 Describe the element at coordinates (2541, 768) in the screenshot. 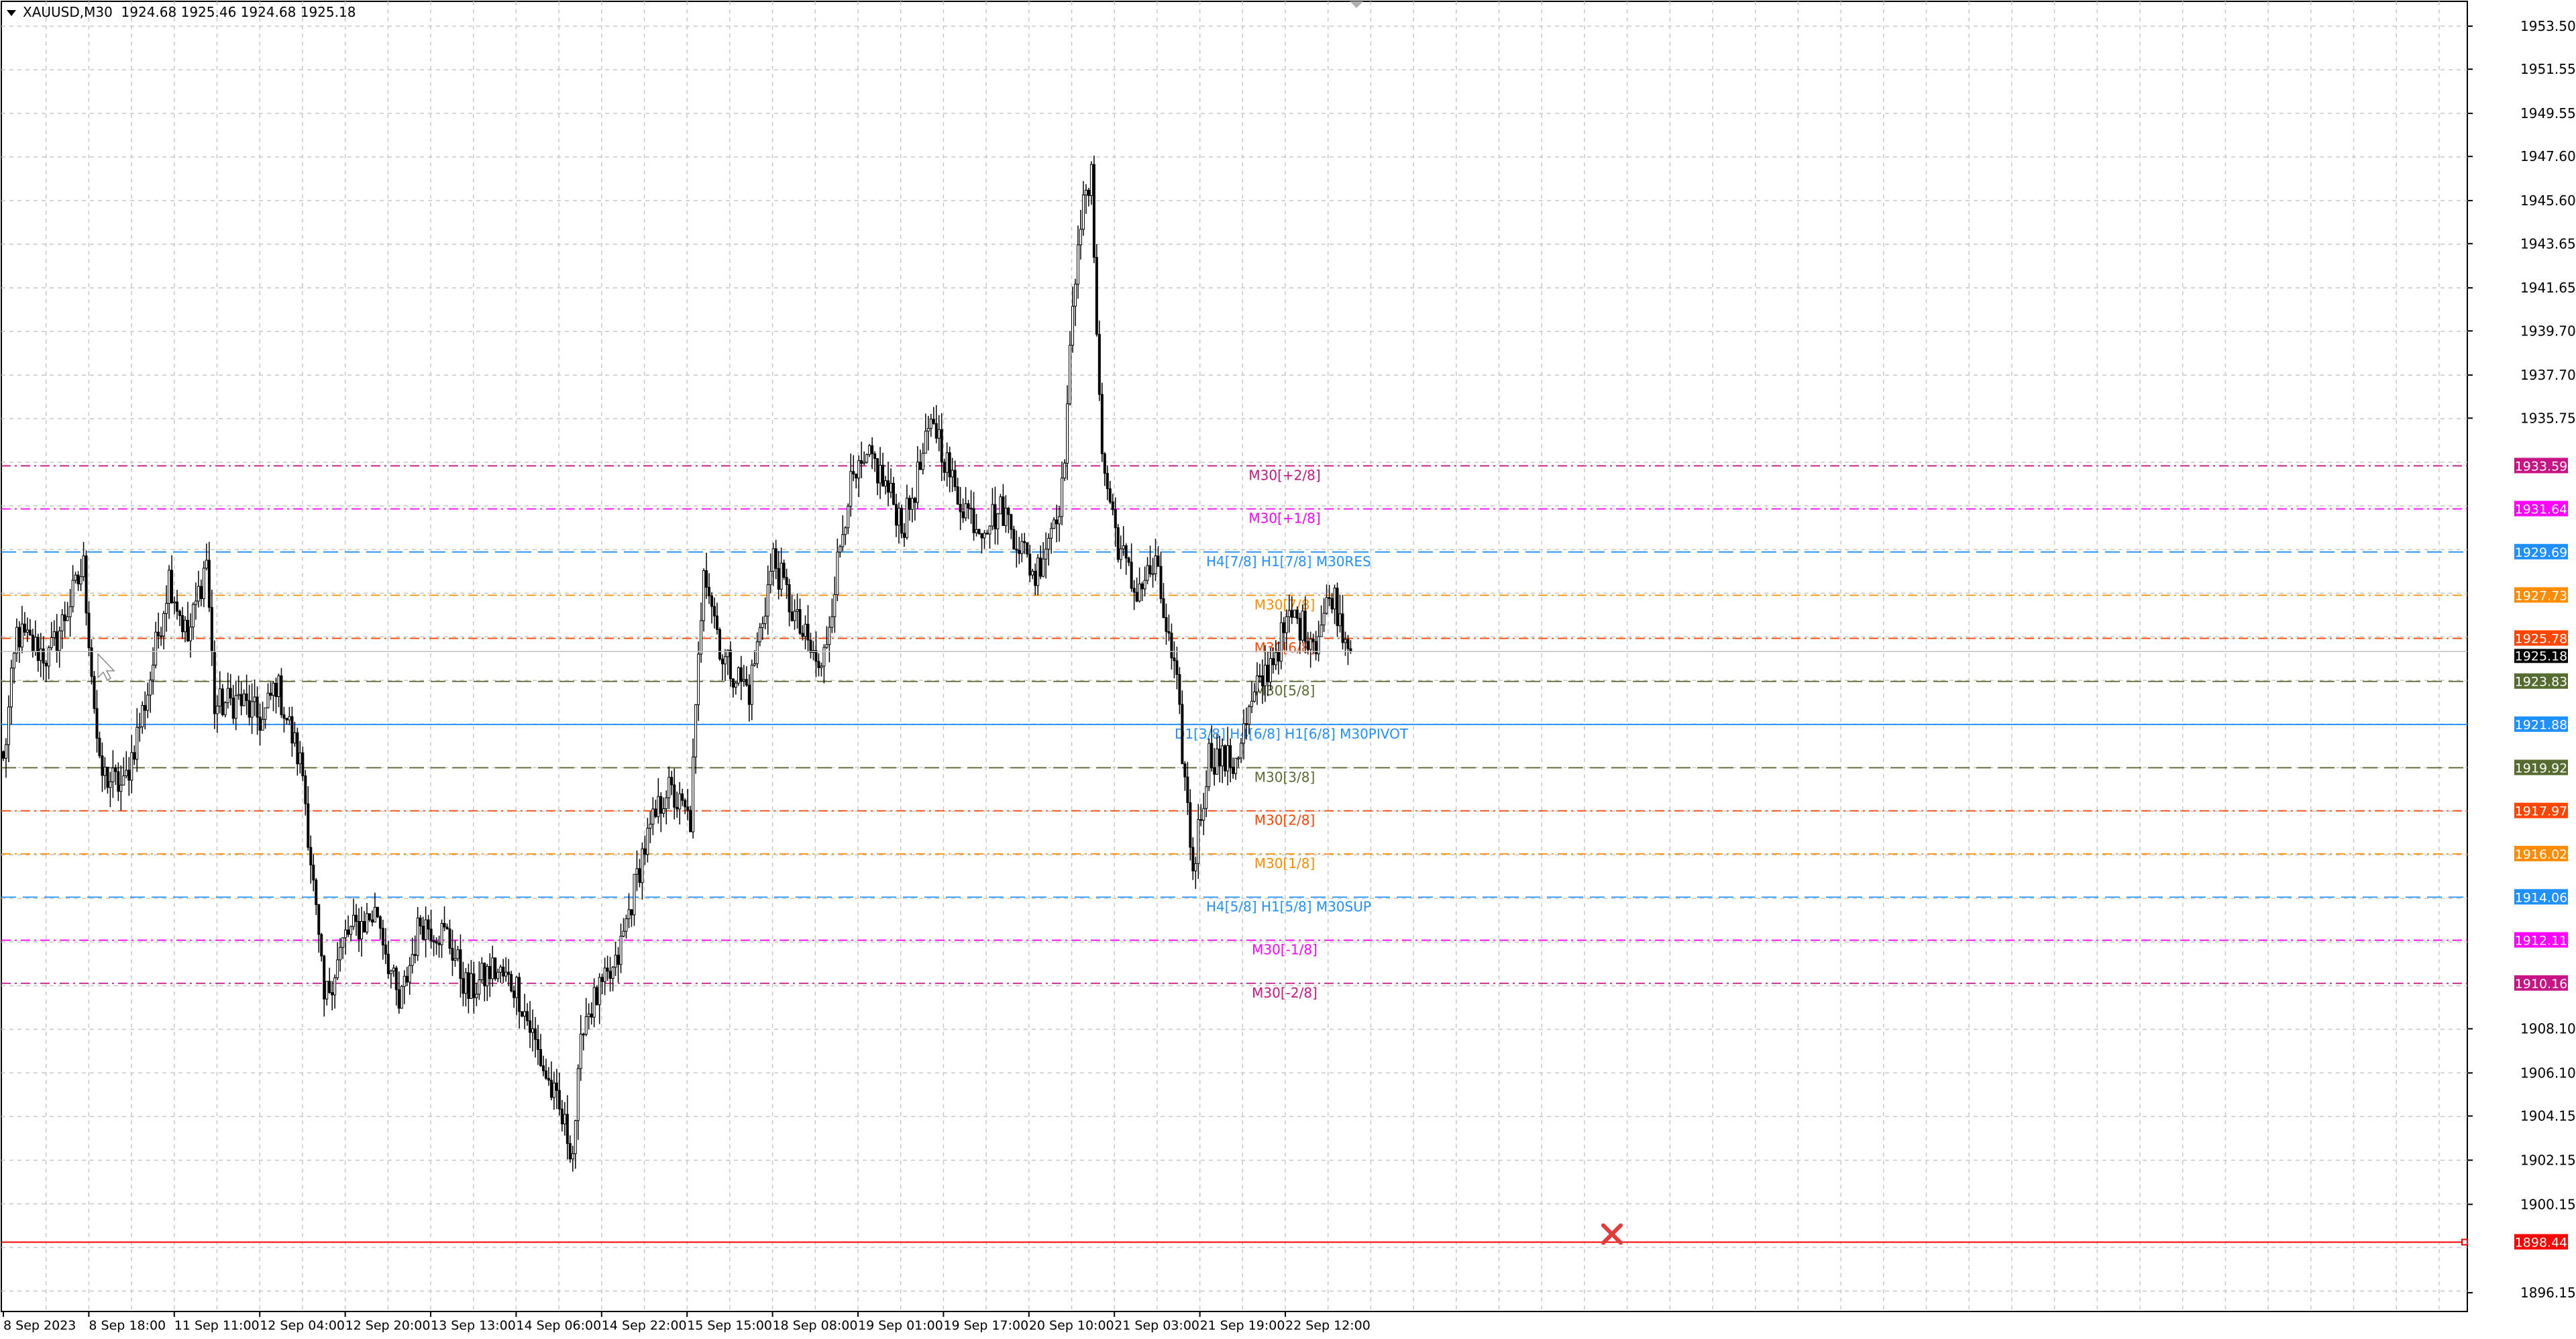

I see `level-price-badge-text: 1919.92` at that location.